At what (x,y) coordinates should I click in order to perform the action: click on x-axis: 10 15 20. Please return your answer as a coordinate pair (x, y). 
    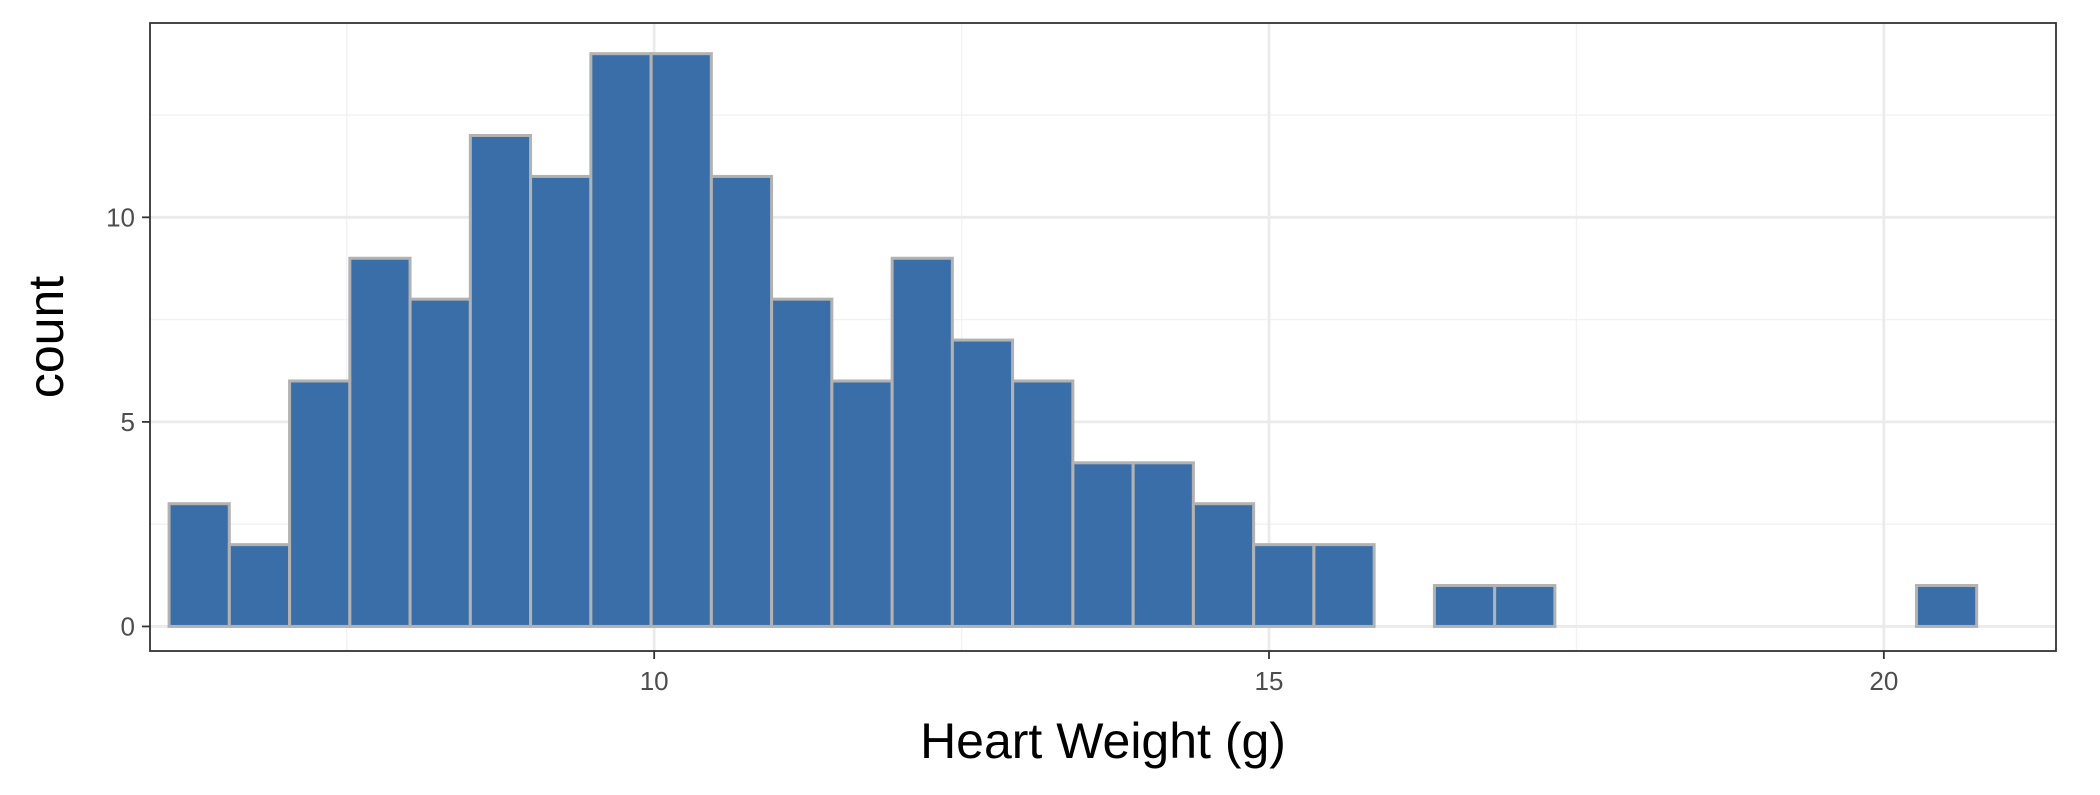
    Looking at the image, I should click on (1269, 673).